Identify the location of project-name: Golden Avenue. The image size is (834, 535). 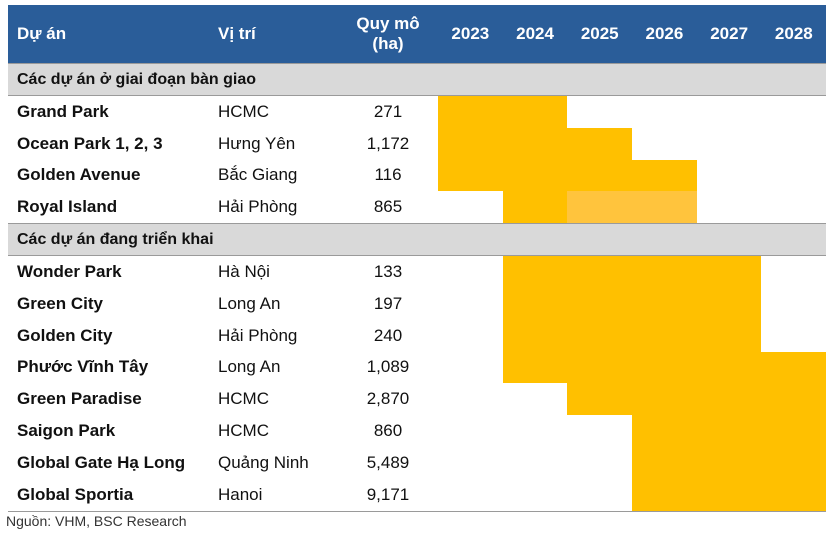
(79, 175).